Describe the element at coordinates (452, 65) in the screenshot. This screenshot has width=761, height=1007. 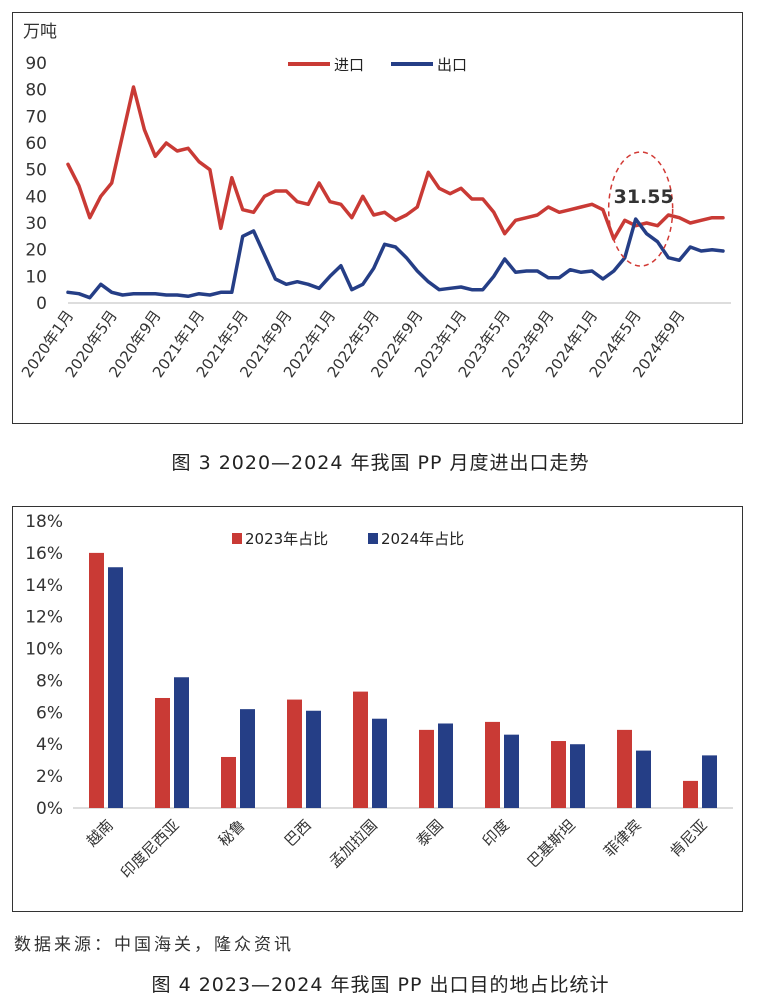
I see `legend-label: 出口` at that location.